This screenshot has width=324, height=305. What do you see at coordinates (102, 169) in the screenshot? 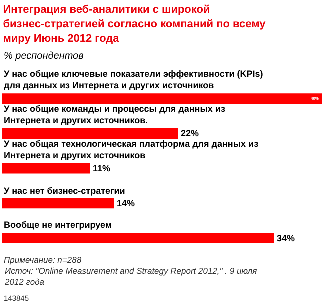
I see `data-label: 11%` at bounding box center [102, 169].